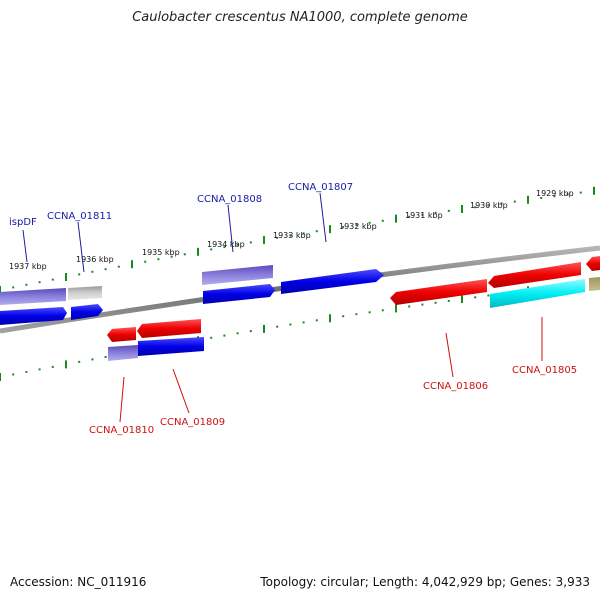 This screenshot has width=600, height=600. What do you see at coordinates (85, 293) in the screenshot?
I see `gene-CCNA_01811-gray` at bounding box center [85, 293].